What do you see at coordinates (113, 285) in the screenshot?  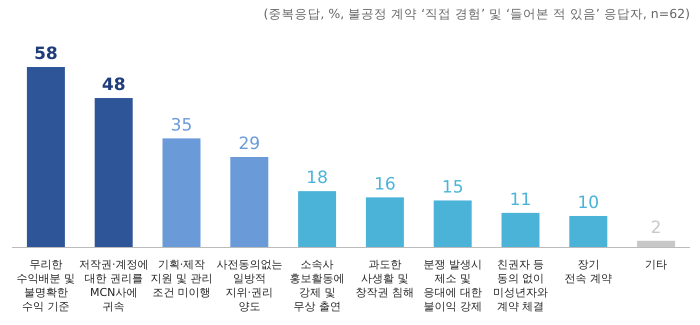 I see `x-tick-label: 저작권·계정에 대한 권리를 MCN사에 귀속` at bounding box center [113, 285].